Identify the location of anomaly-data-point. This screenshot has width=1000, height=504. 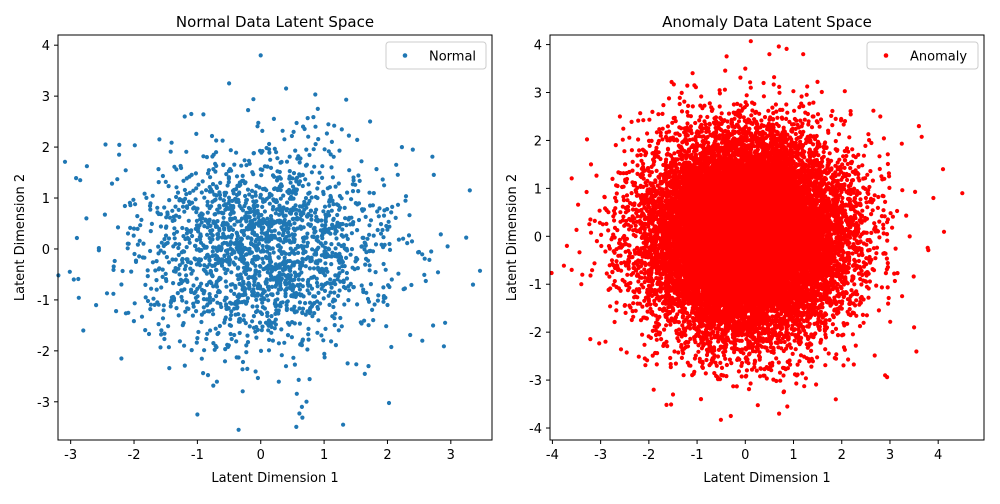
(842, 335).